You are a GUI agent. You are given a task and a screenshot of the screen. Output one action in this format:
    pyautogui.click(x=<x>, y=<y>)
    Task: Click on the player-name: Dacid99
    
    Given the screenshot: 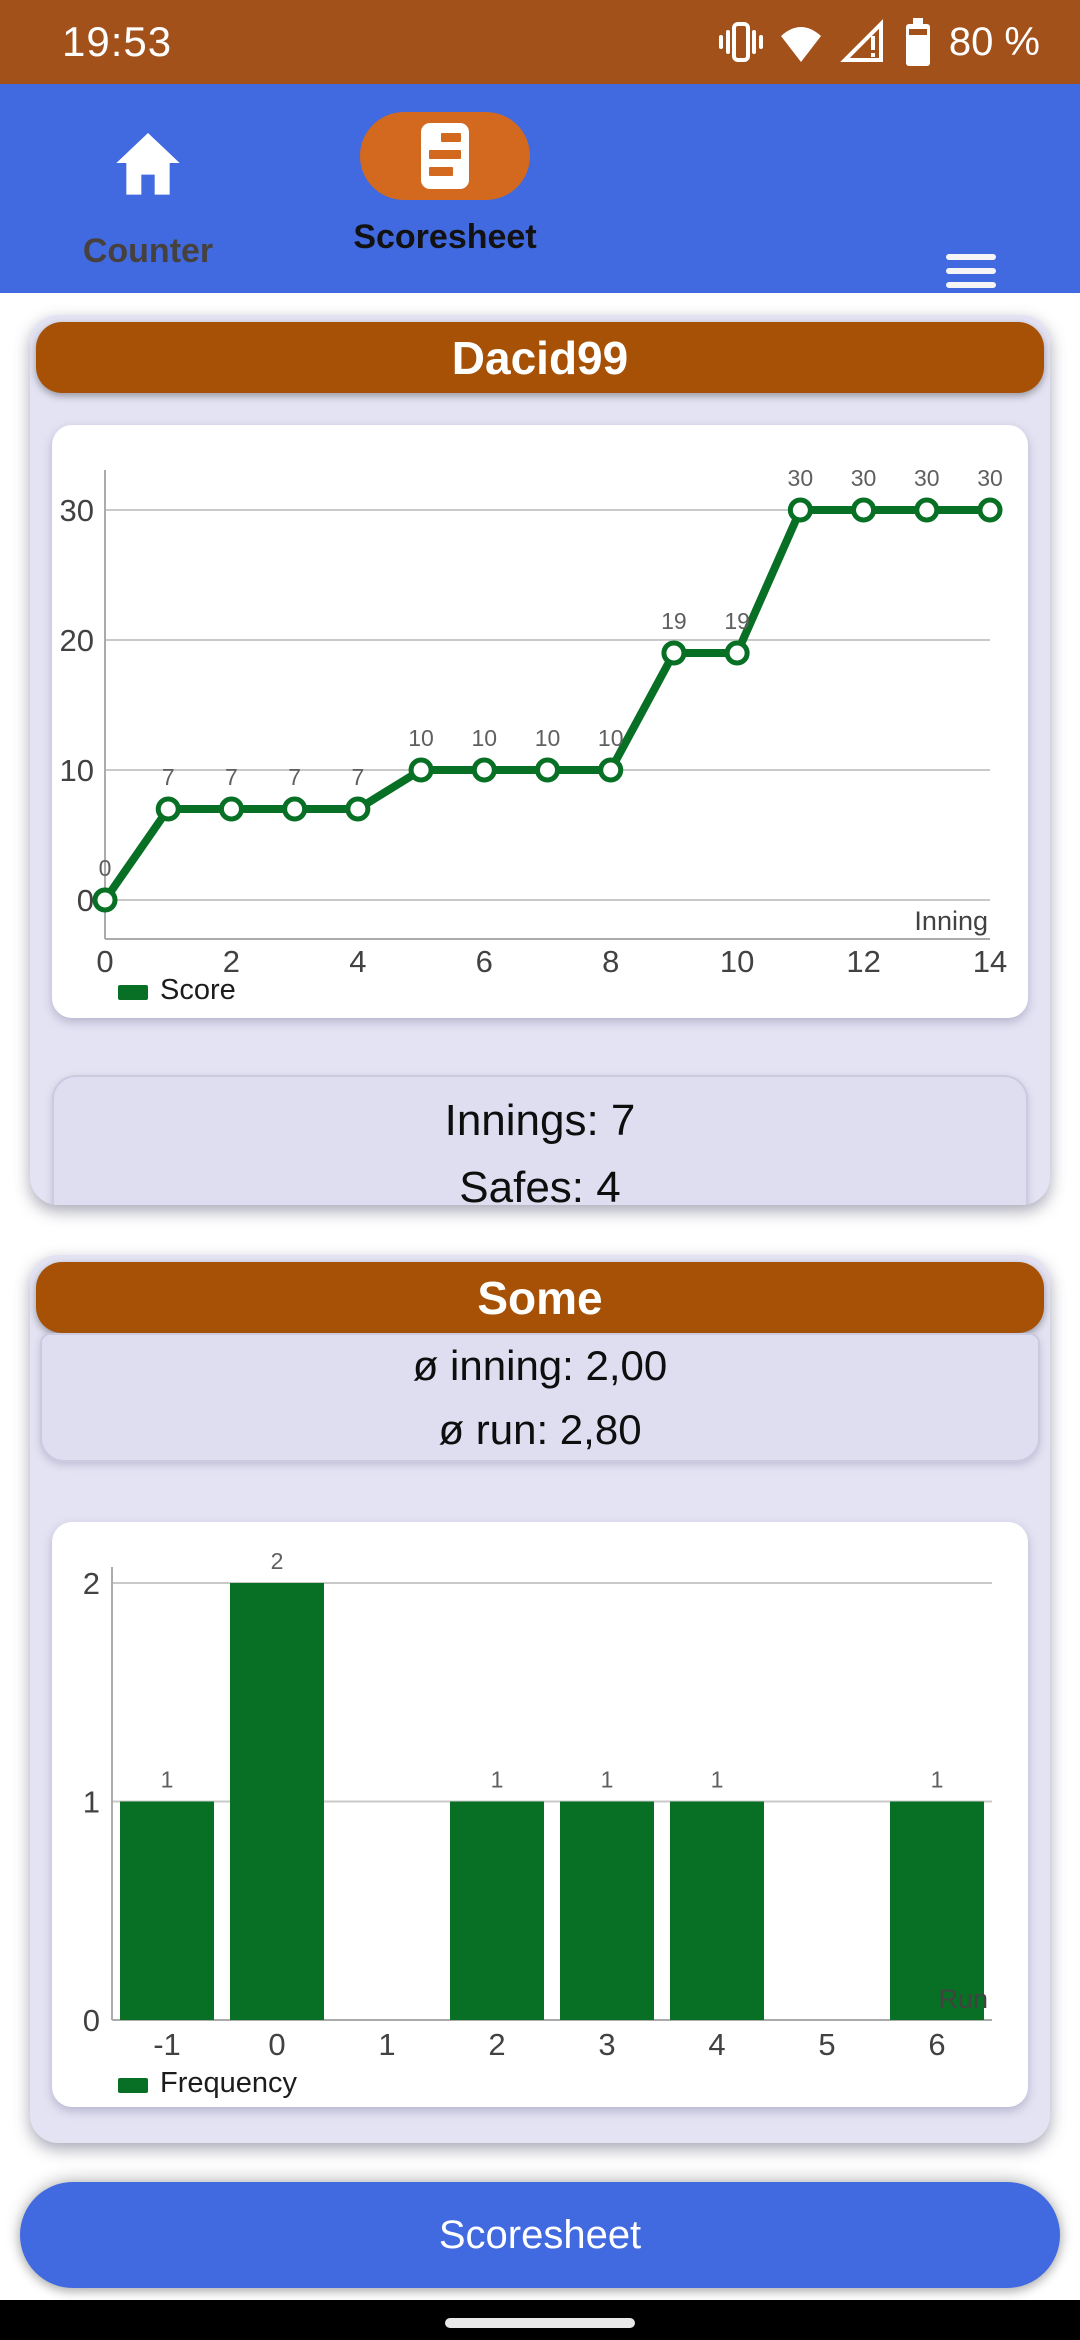 What is the action you would take?
    pyautogui.click(x=540, y=357)
    